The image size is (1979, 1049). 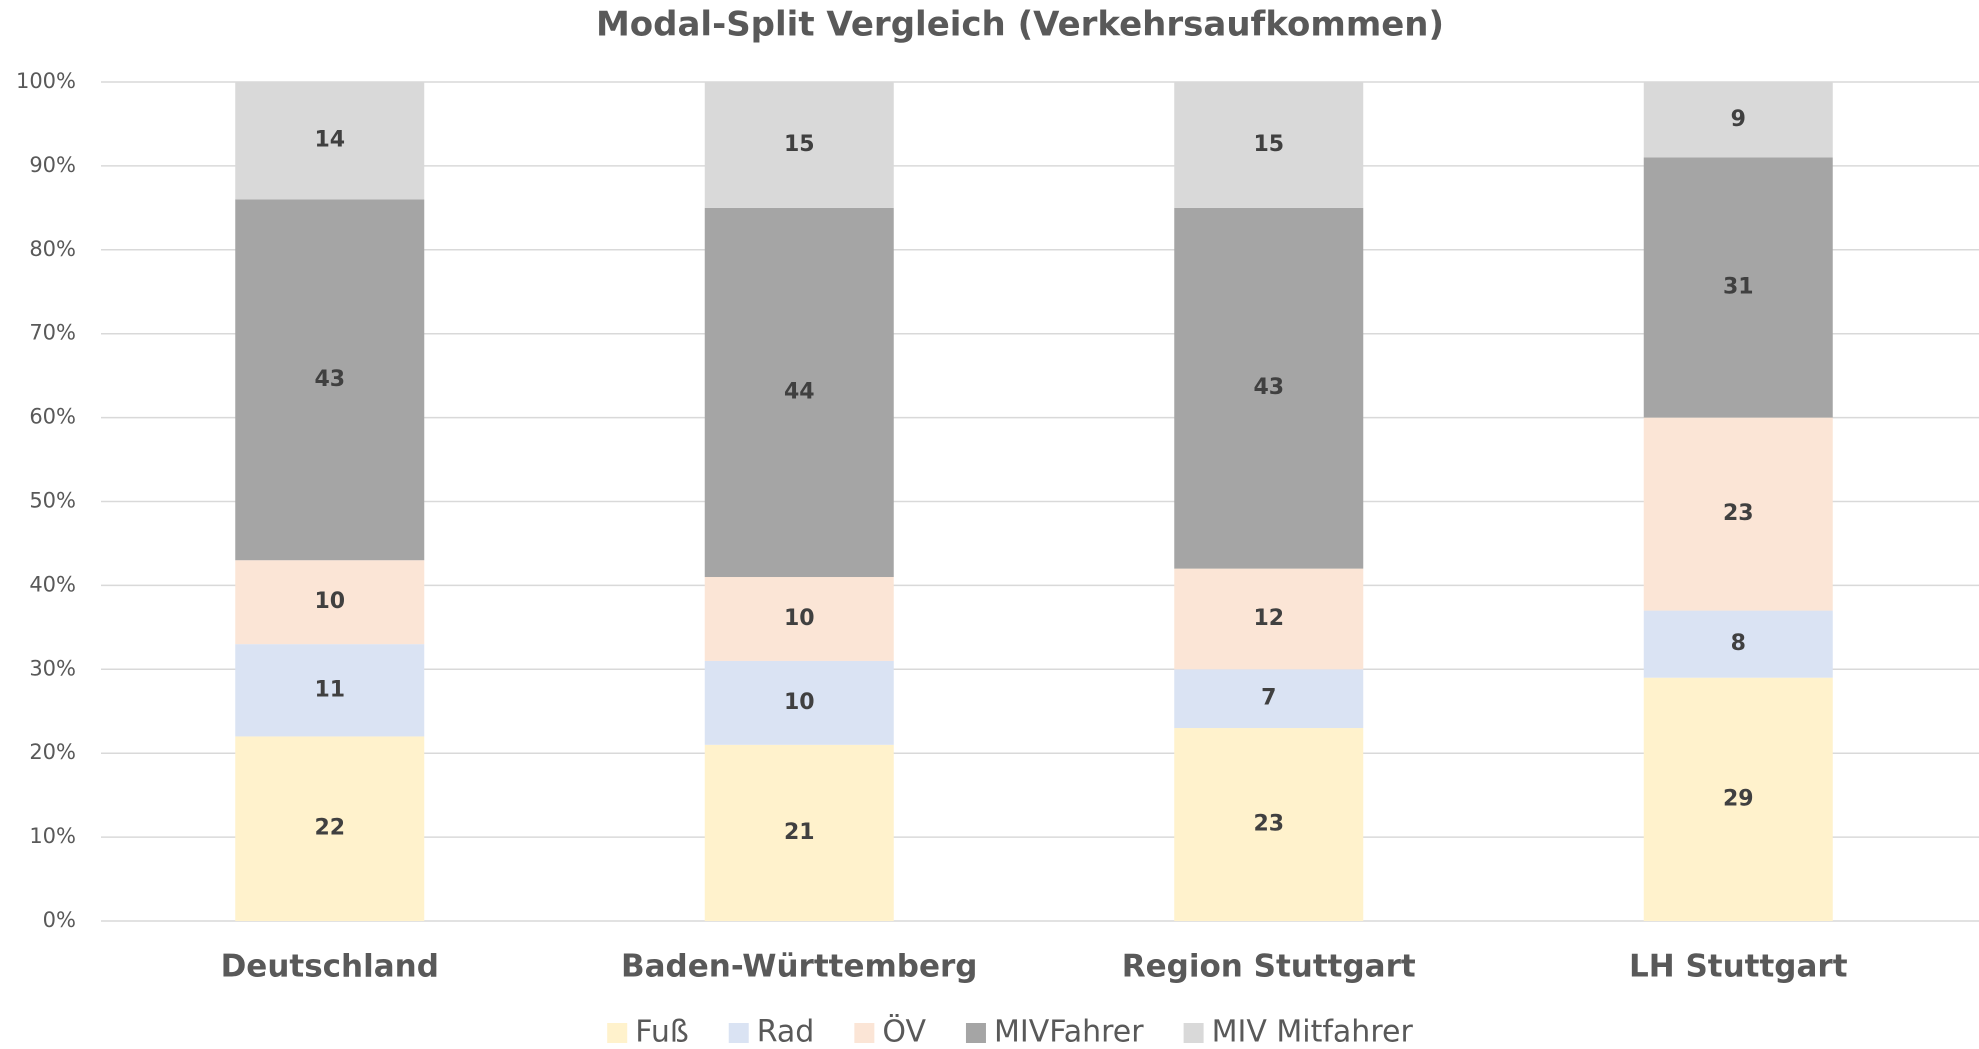 I want to click on data-label: 8, so click(x=1738, y=643).